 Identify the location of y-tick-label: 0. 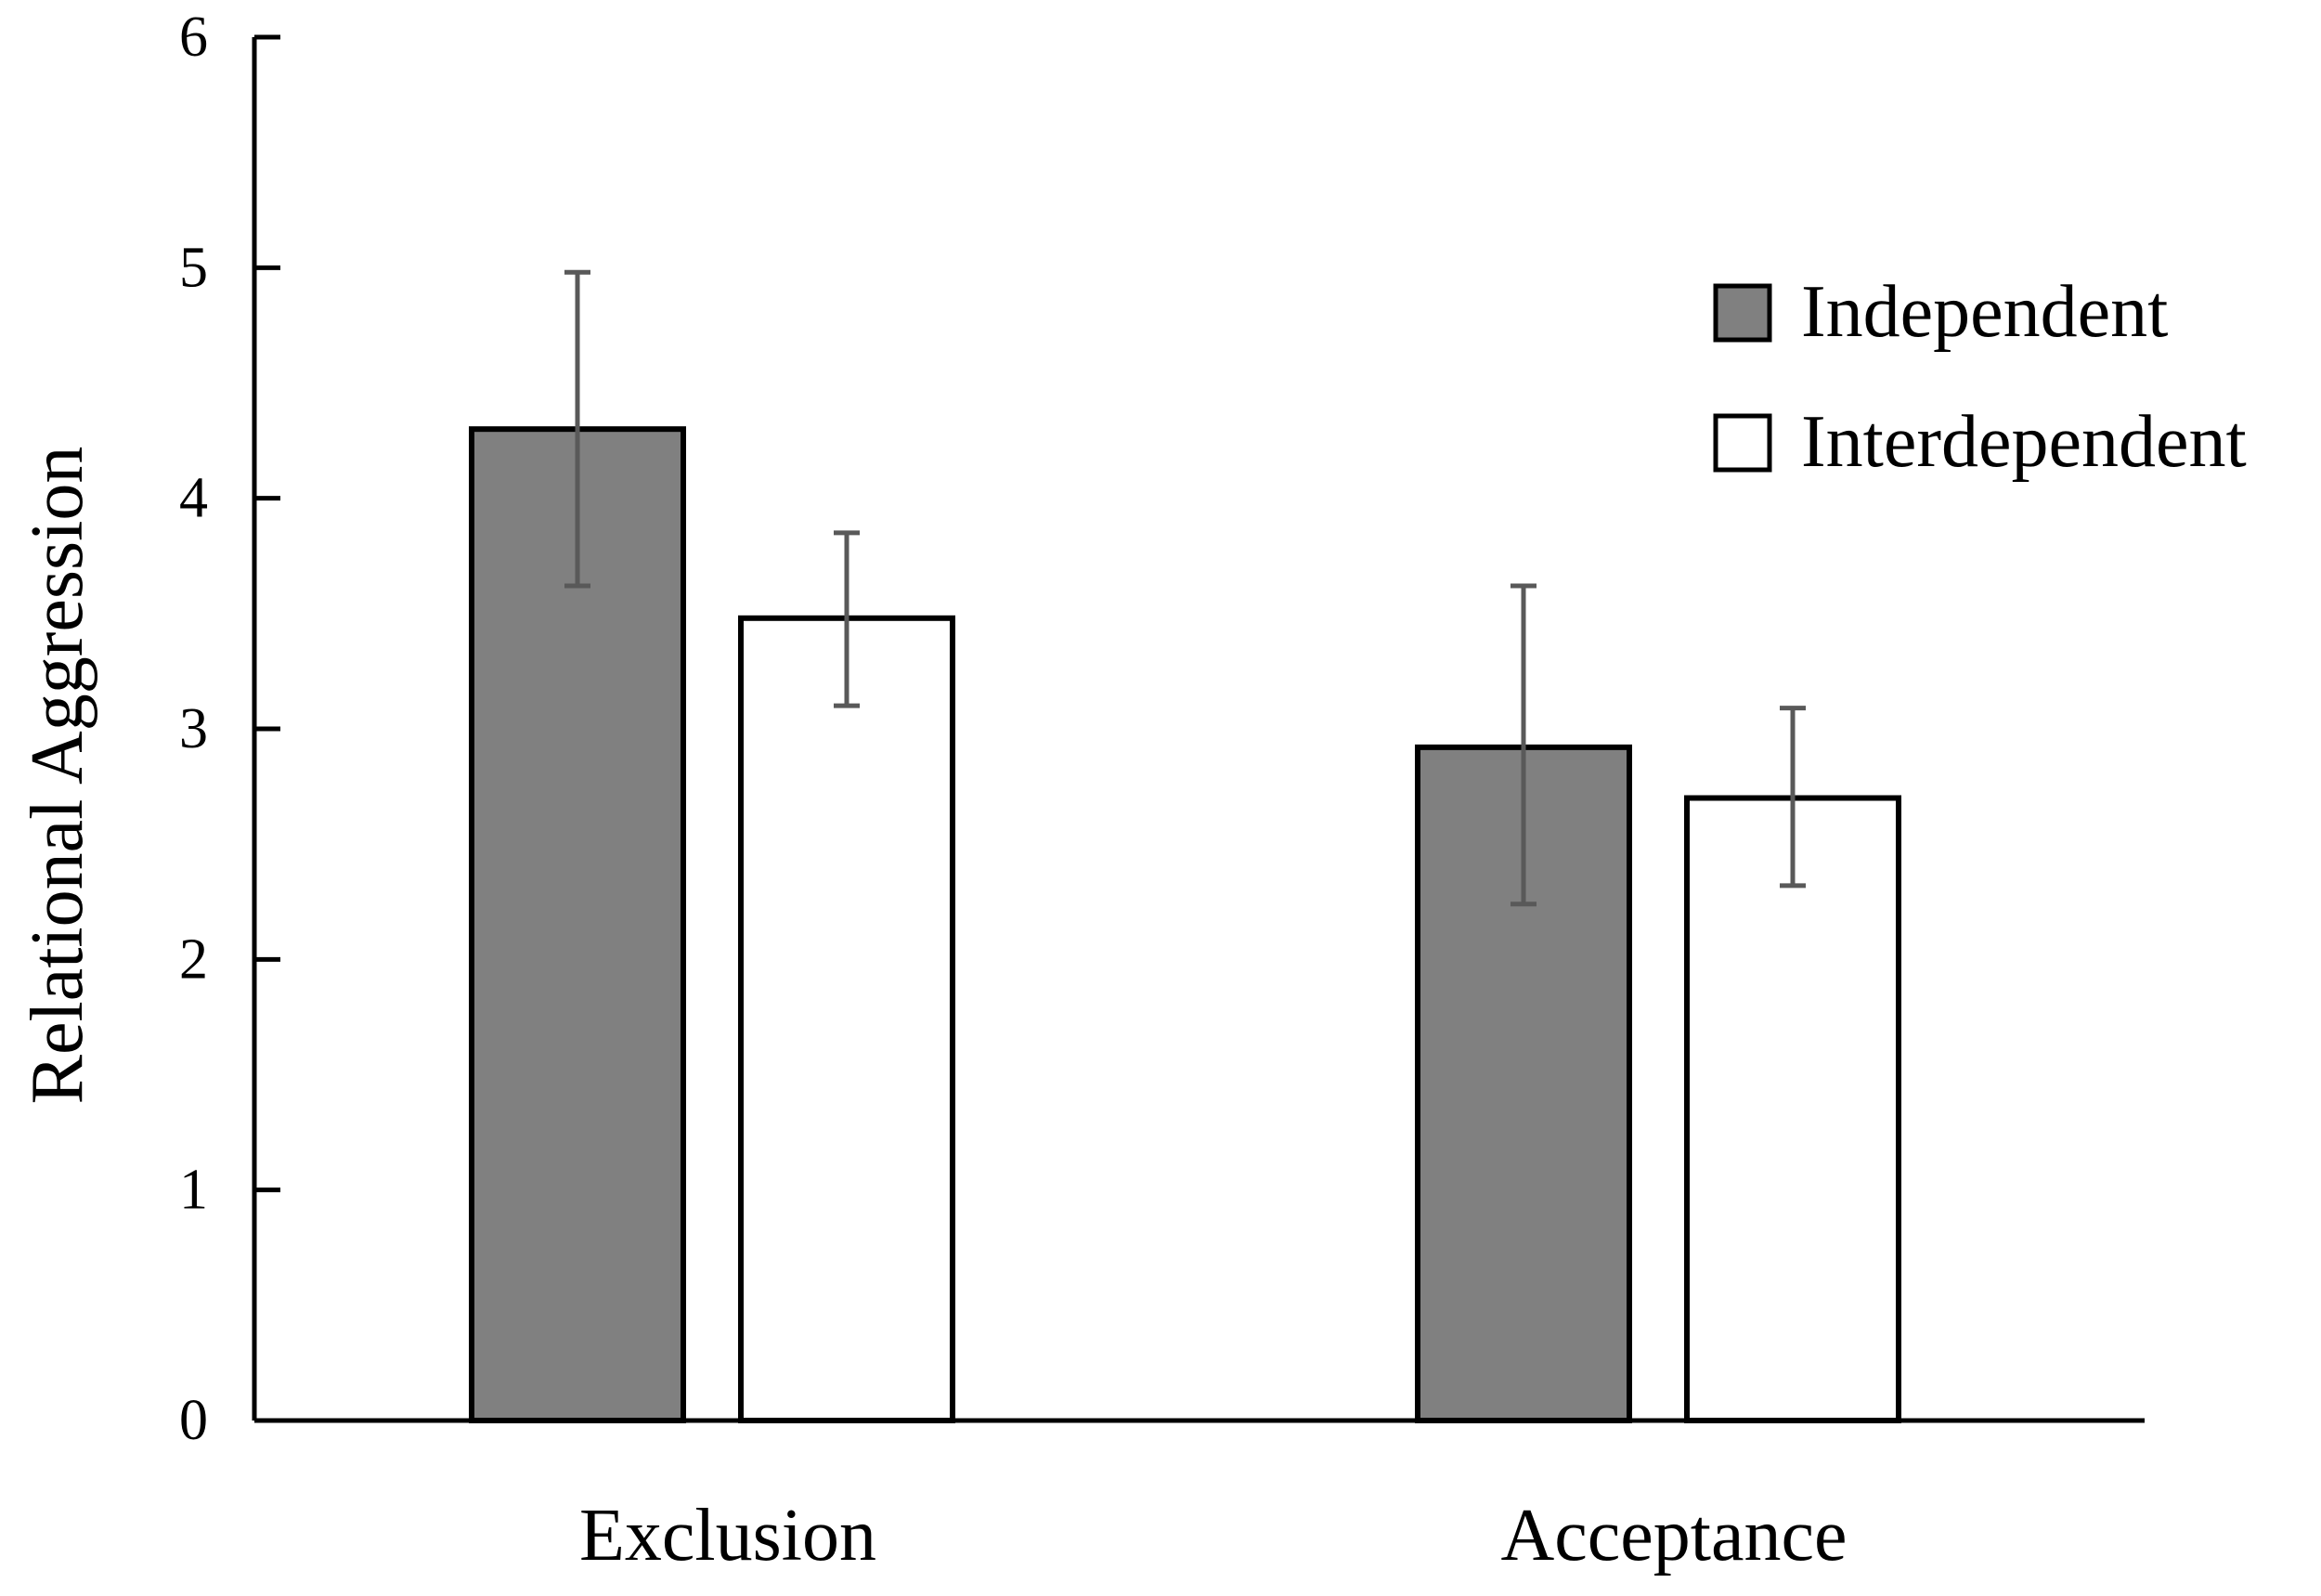
(193, 1421).